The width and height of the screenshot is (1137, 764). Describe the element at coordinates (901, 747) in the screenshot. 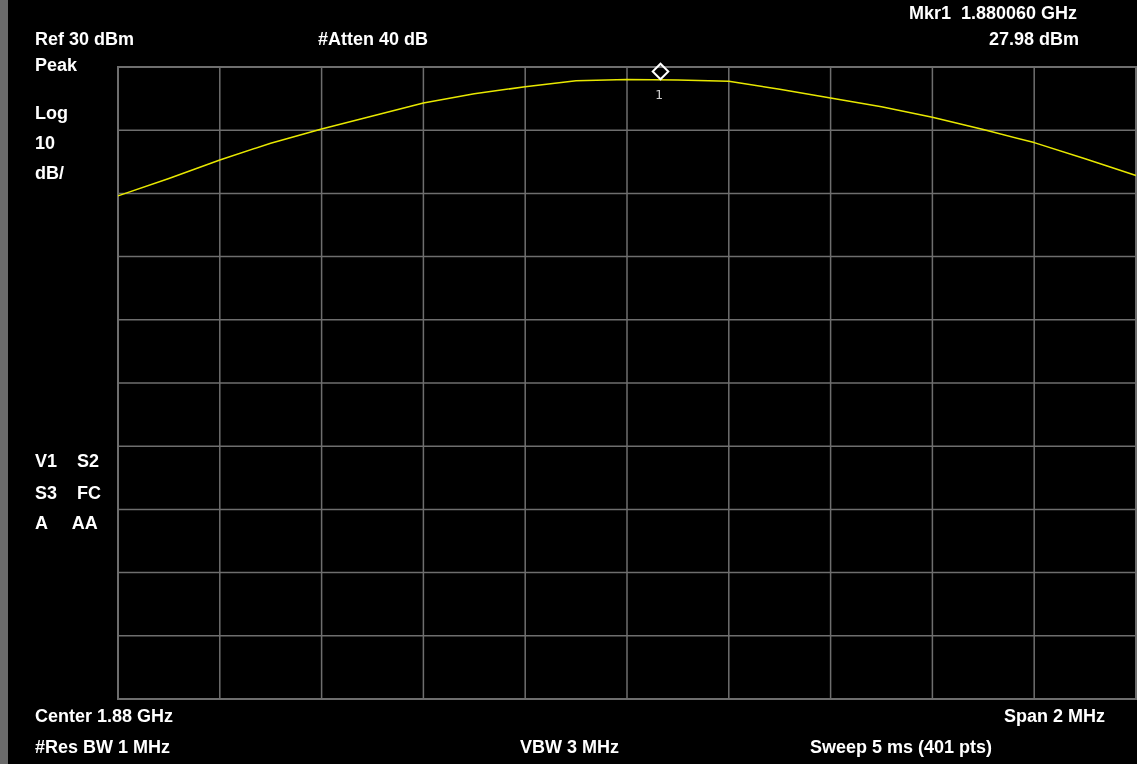

I see `text: Sweep 5 ms (401 pts)` at that location.